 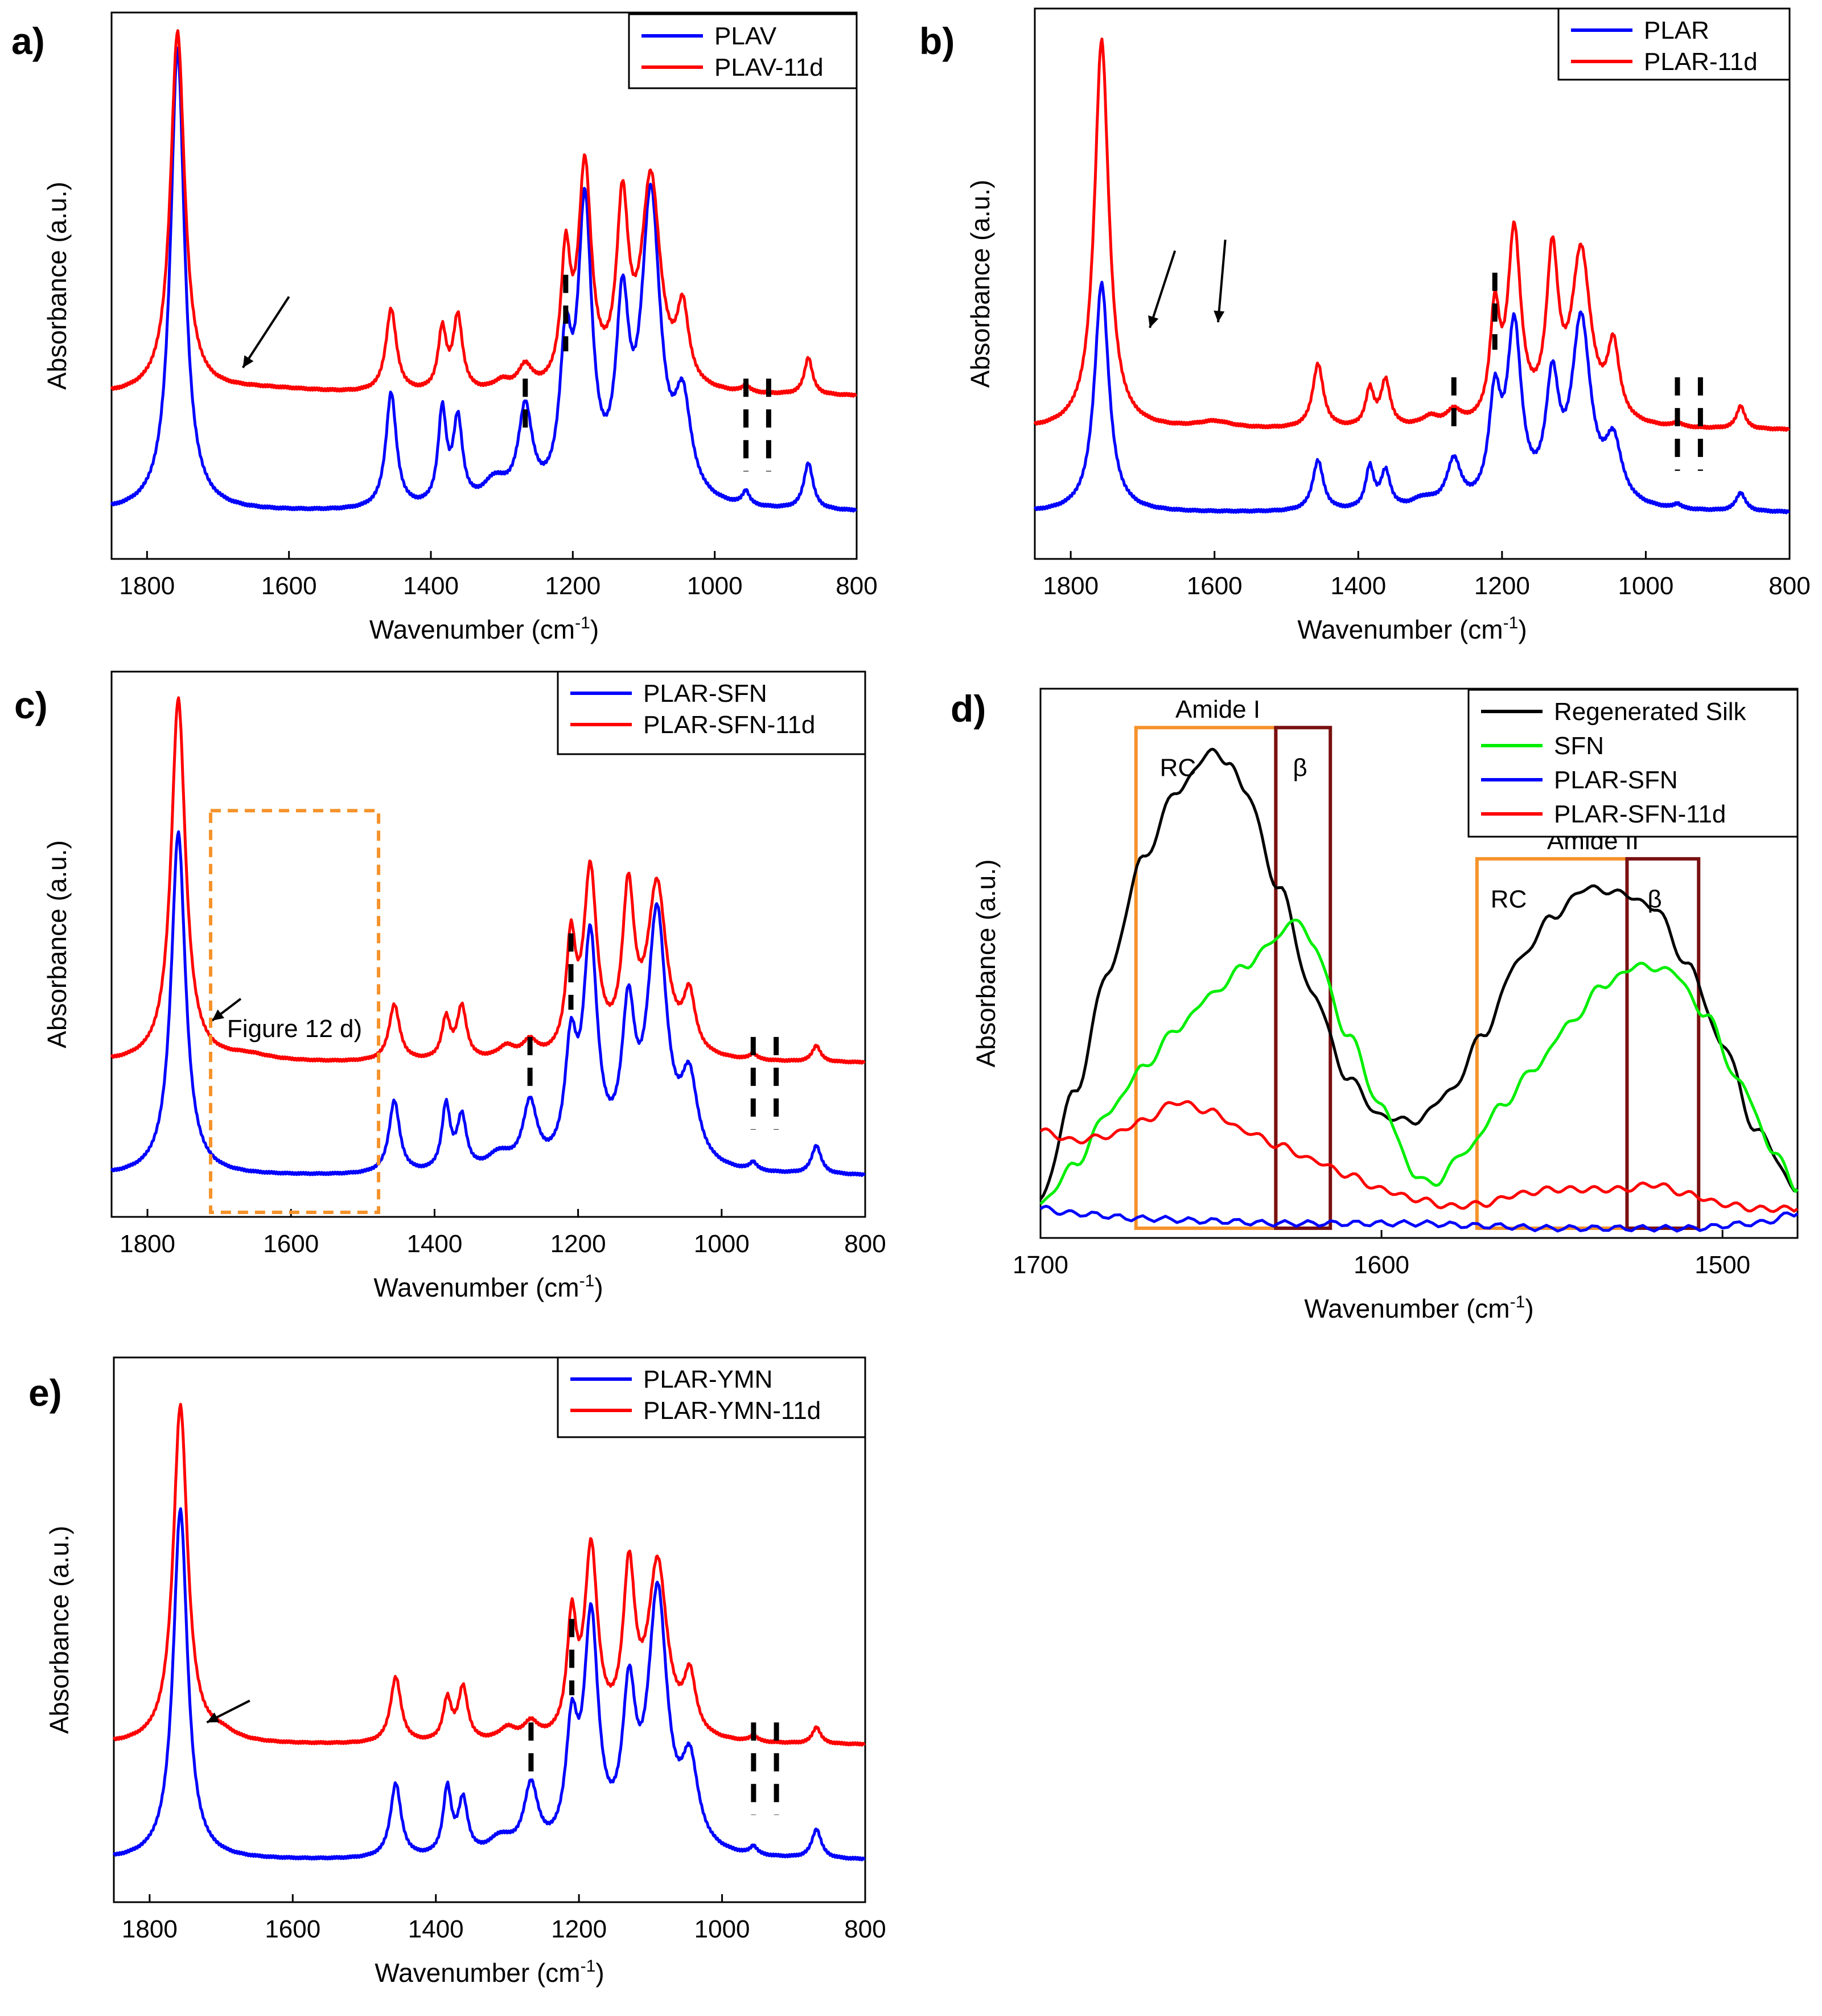 I want to click on panel-label: a), so click(x=28, y=41).